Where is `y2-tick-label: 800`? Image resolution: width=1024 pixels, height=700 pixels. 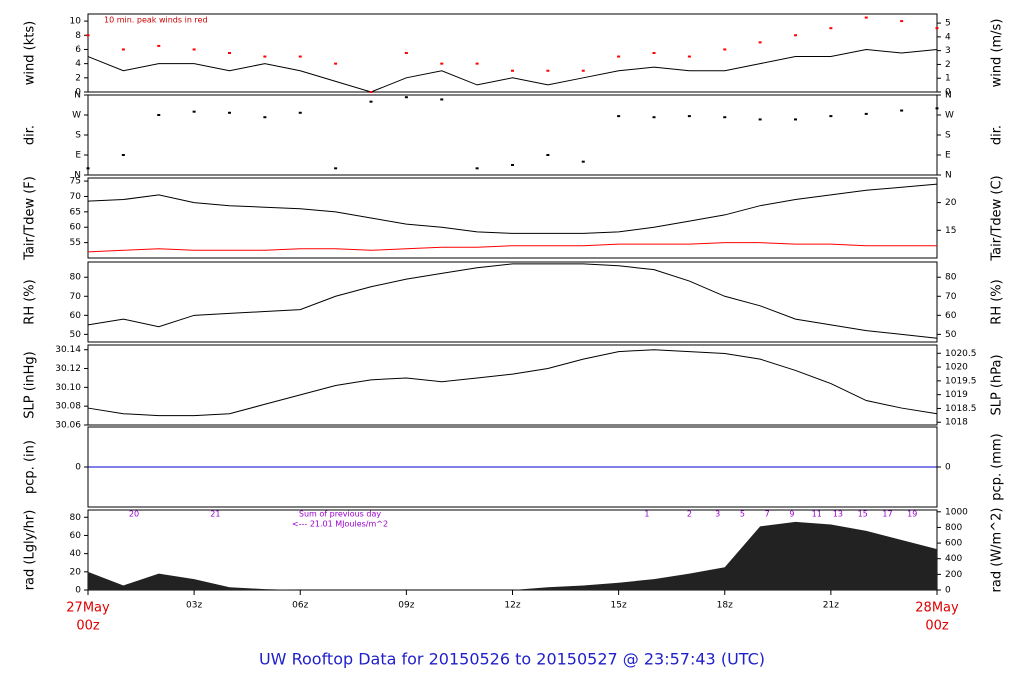
y2-tick-label: 800 is located at coordinates (953, 528).